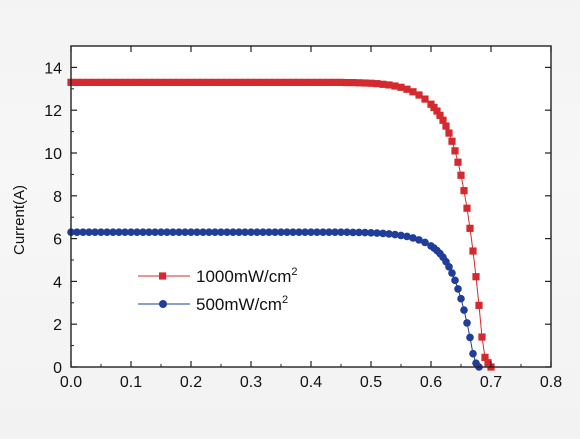 The image size is (580, 439). Describe the element at coordinates (57, 240) in the screenshot. I see `y-tick-label: 6` at that location.